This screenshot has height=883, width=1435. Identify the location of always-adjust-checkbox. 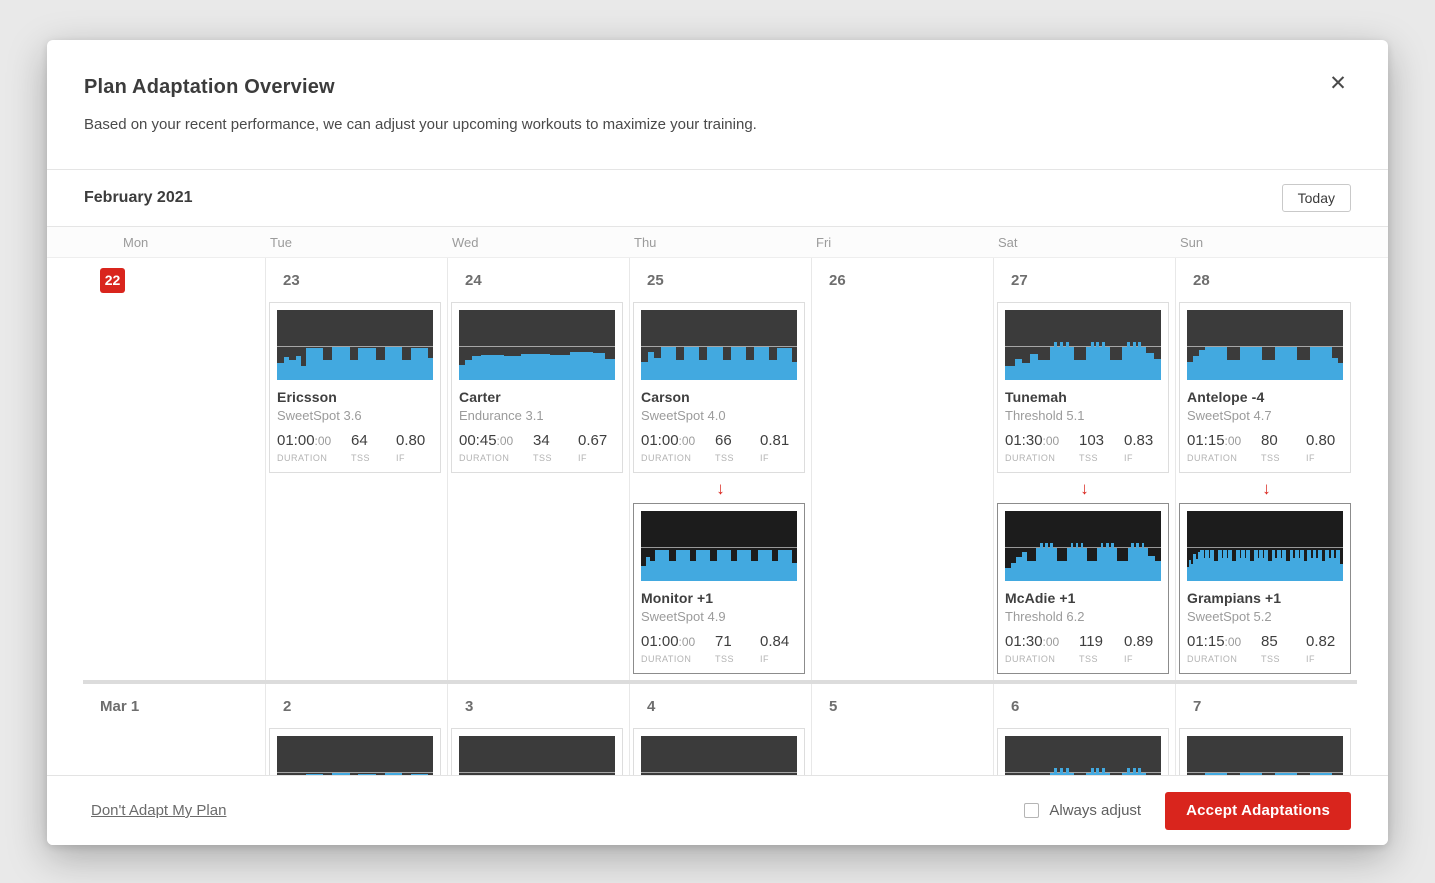
(1032, 810).